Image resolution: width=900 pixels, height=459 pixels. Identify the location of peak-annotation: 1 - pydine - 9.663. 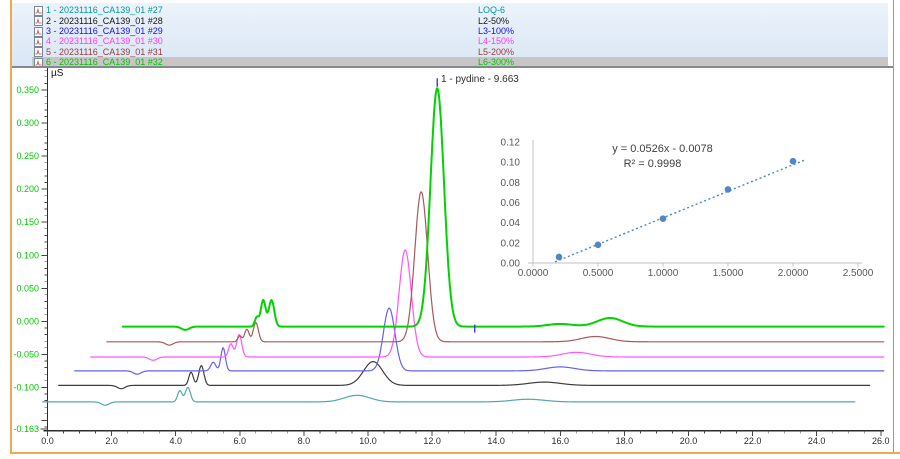
(480, 79).